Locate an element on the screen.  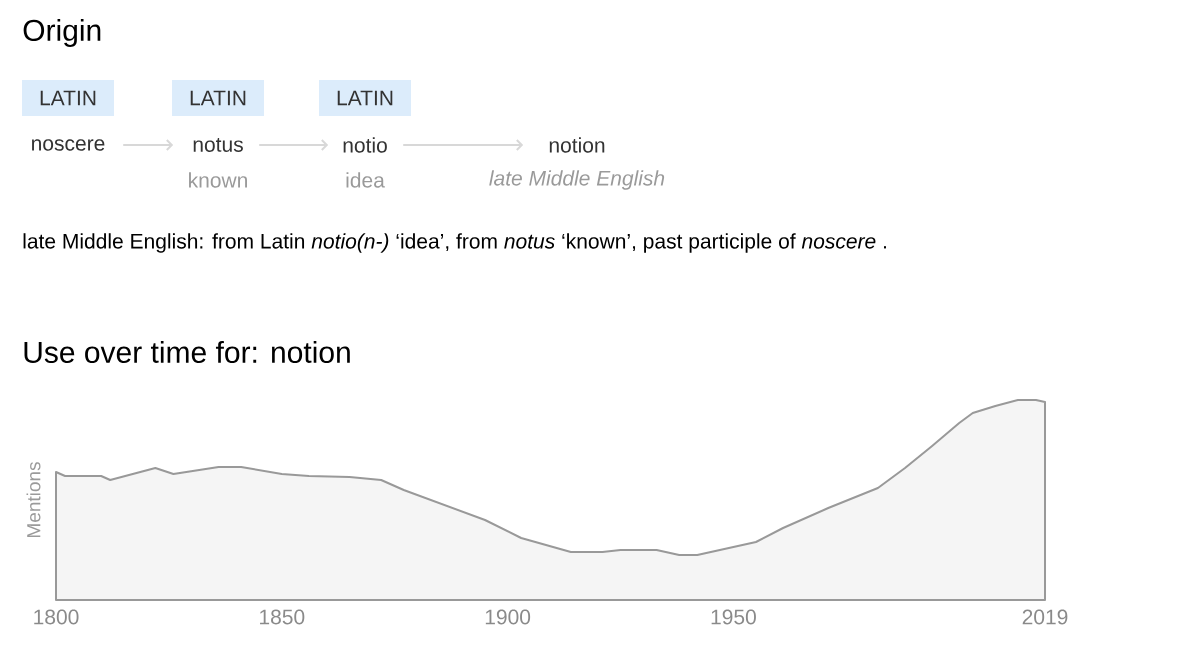
text: noscere is located at coordinates (68, 145).